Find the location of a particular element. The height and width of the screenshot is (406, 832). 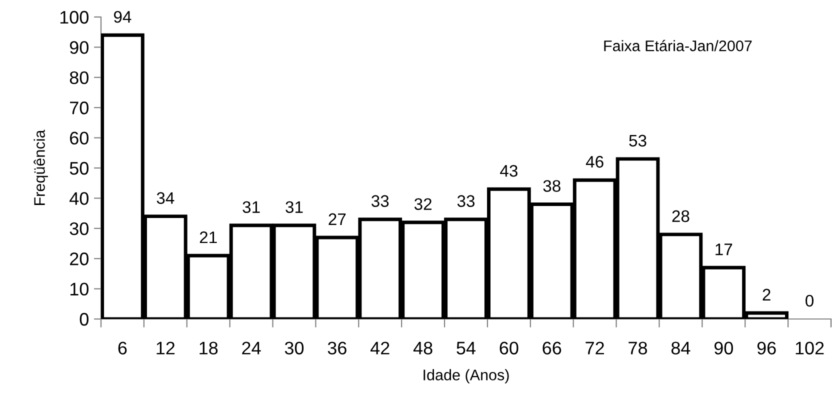

y-tick-label: 10 is located at coordinates (79, 289).